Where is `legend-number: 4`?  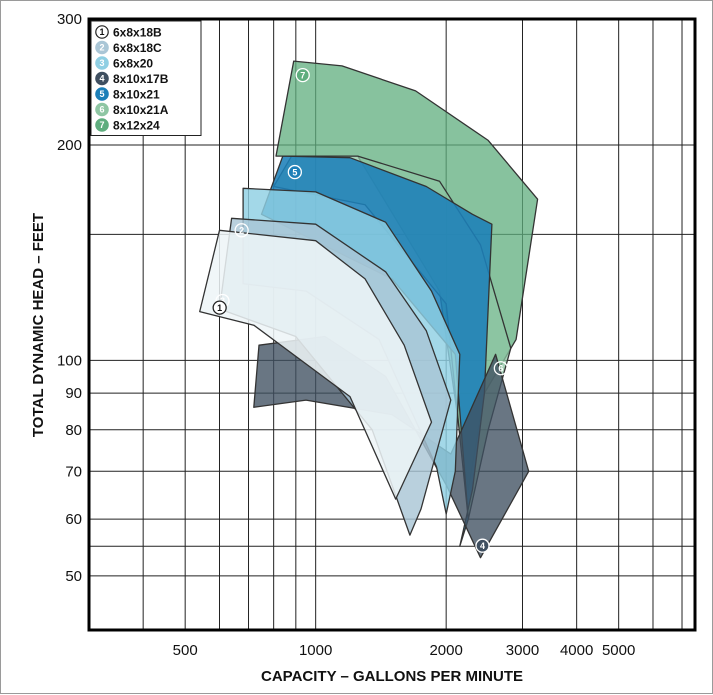
legend-number: 4 is located at coordinates (101, 79).